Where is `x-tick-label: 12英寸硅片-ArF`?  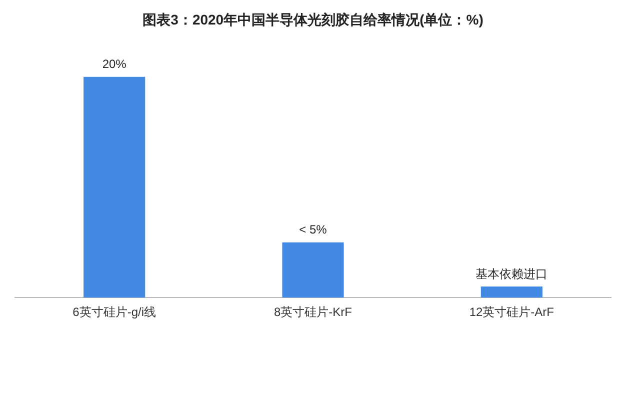 x-tick-label: 12英寸硅片-ArF is located at coordinates (511, 312).